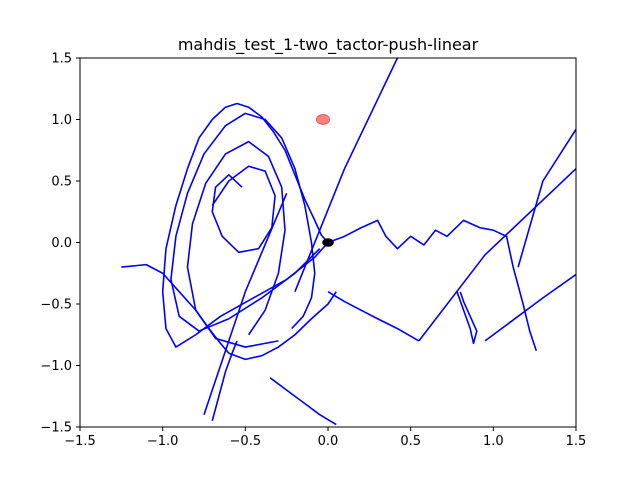 This screenshot has height=480, width=640. Describe the element at coordinates (576, 441) in the screenshot. I see `x-tick-label: 1.5` at that location.